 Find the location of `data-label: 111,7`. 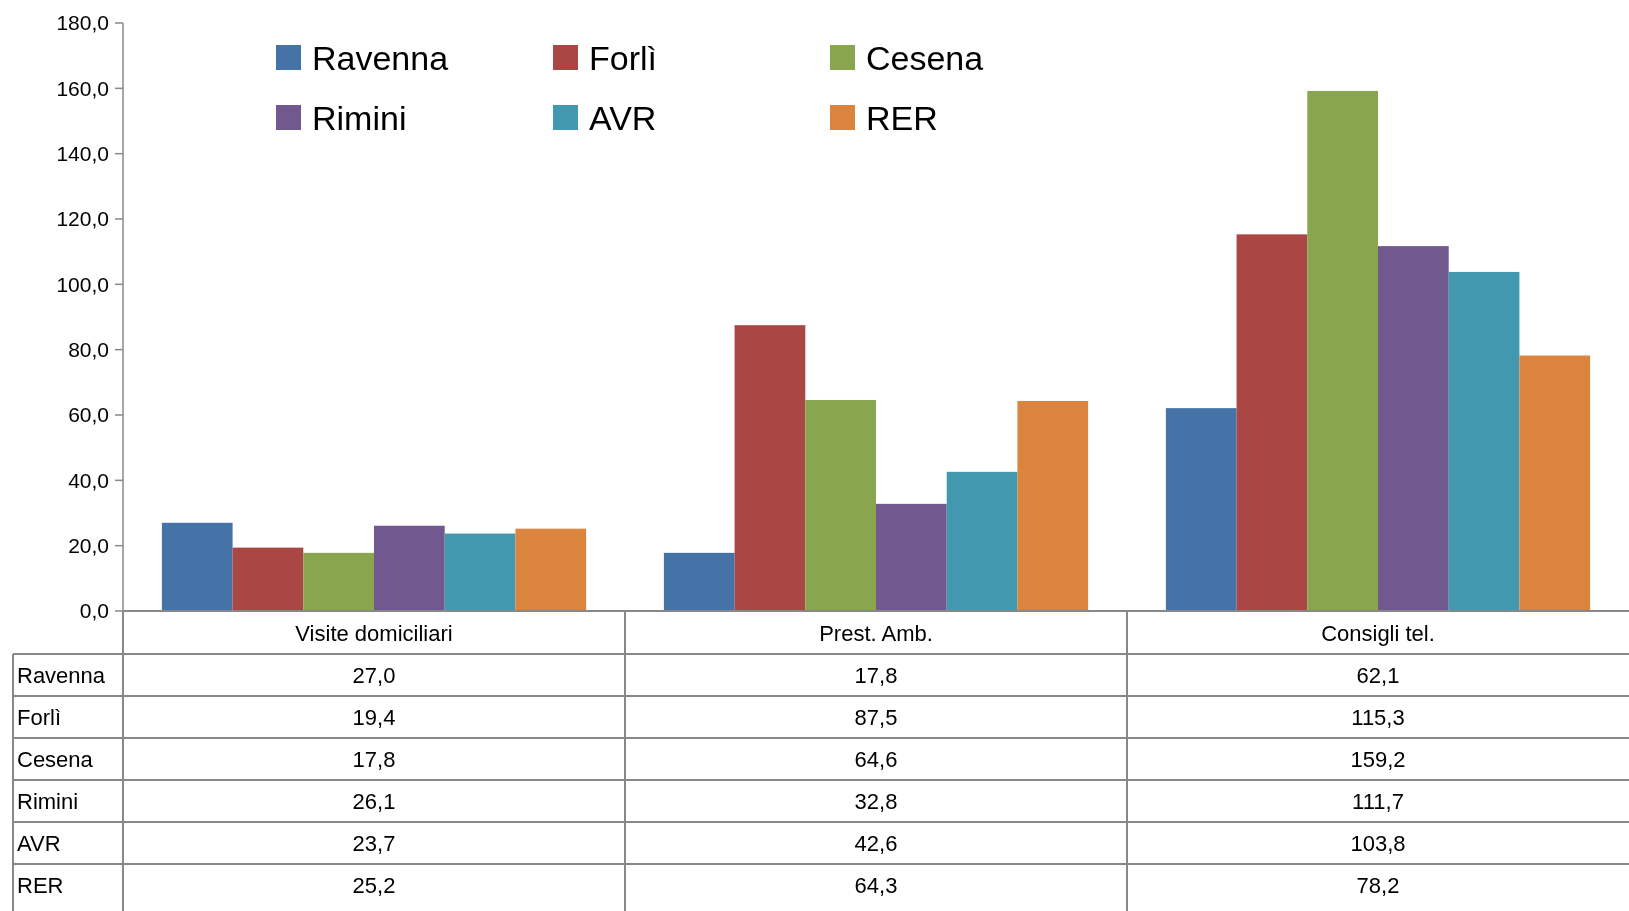

data-label: 111,7 is located at coordinates (1378, 801).